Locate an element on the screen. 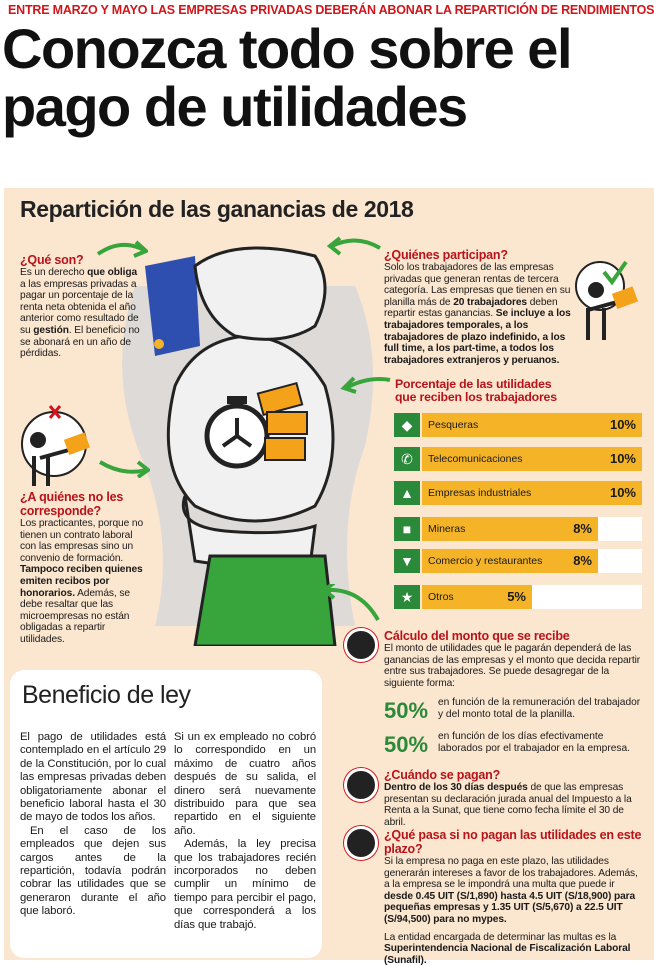 Image resolution: width=654 pixels, height=966 pixels. star-icon: ★ is located at coordinates (407, 597).